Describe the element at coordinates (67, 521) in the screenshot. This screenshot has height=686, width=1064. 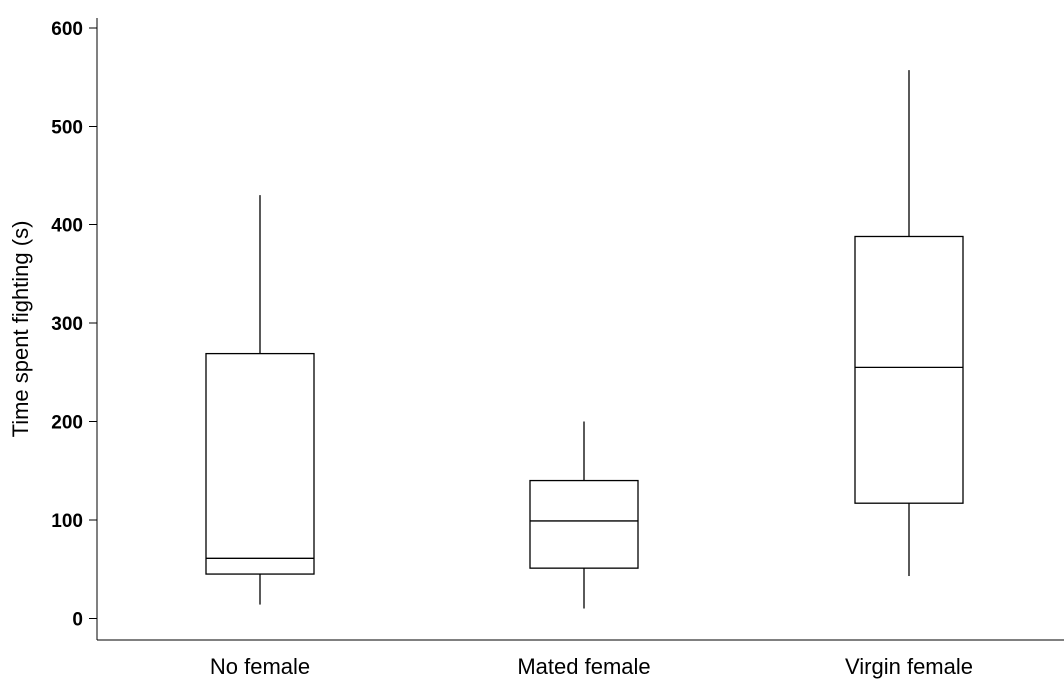
I see `y-tick-label: 100` at that location.